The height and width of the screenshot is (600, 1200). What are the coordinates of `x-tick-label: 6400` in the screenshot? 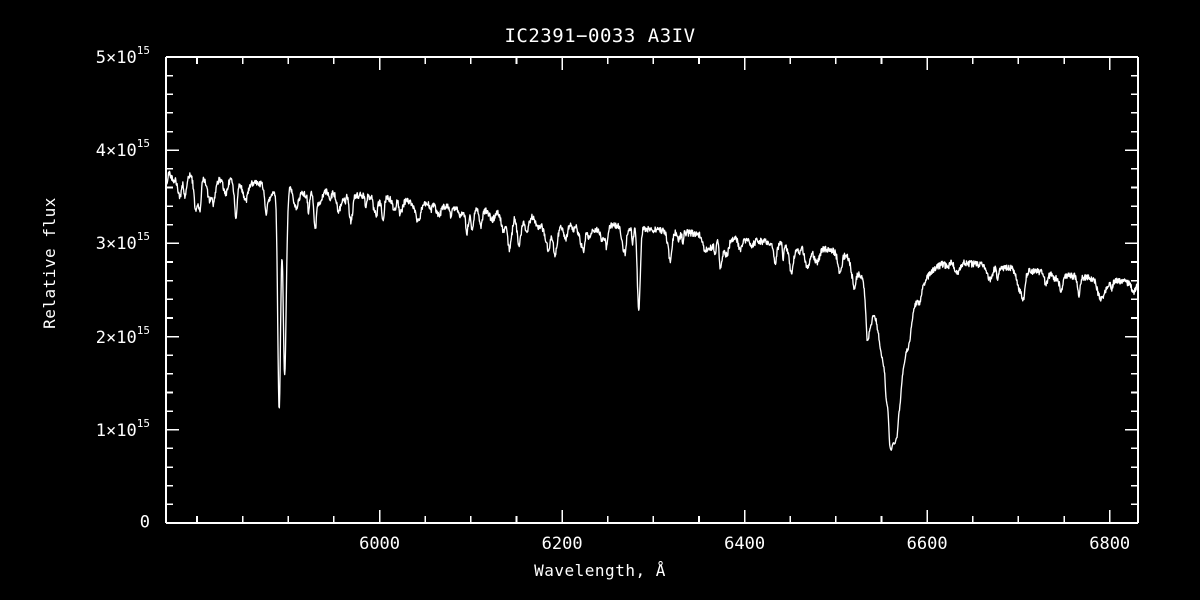 It's located at (745, 544).